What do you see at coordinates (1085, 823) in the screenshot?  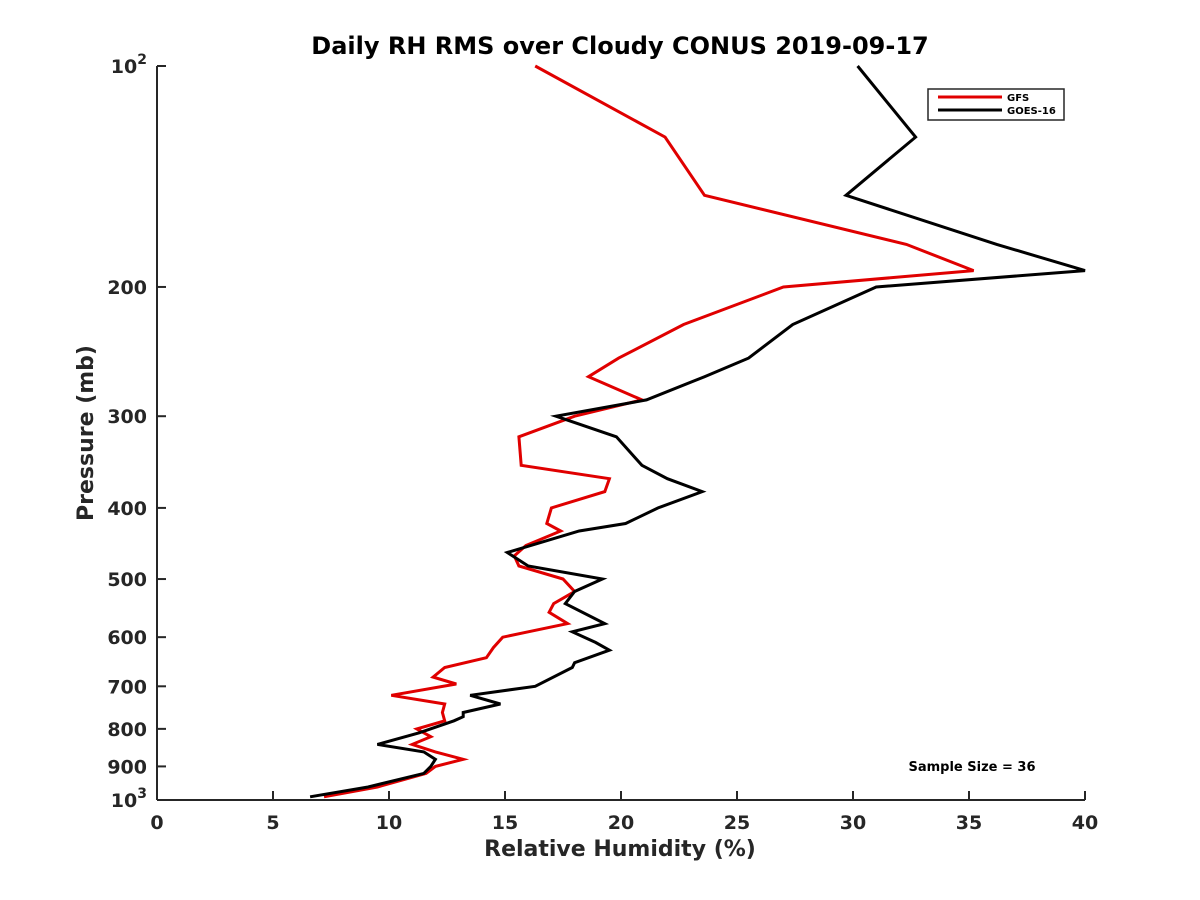 I see `x-tick-label: 40` at bounding box center [1085, 823].